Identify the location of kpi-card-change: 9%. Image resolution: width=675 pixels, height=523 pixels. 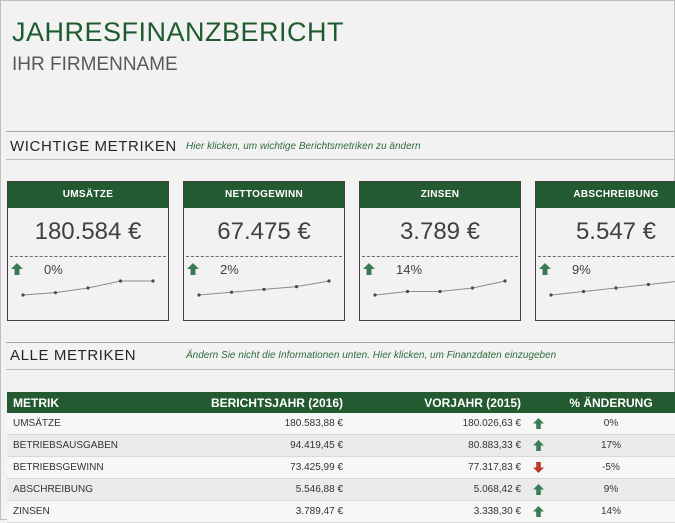
(581, 269).